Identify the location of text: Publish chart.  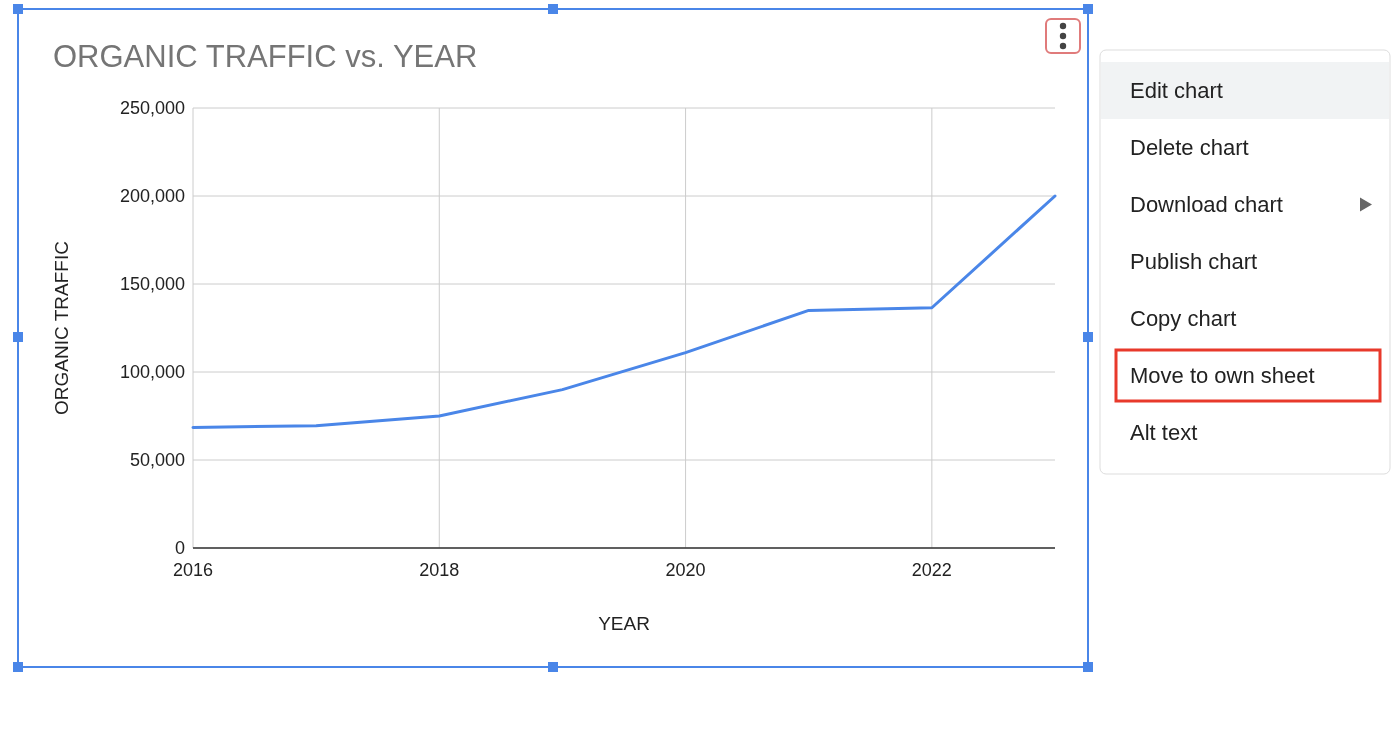
(1194, 262).